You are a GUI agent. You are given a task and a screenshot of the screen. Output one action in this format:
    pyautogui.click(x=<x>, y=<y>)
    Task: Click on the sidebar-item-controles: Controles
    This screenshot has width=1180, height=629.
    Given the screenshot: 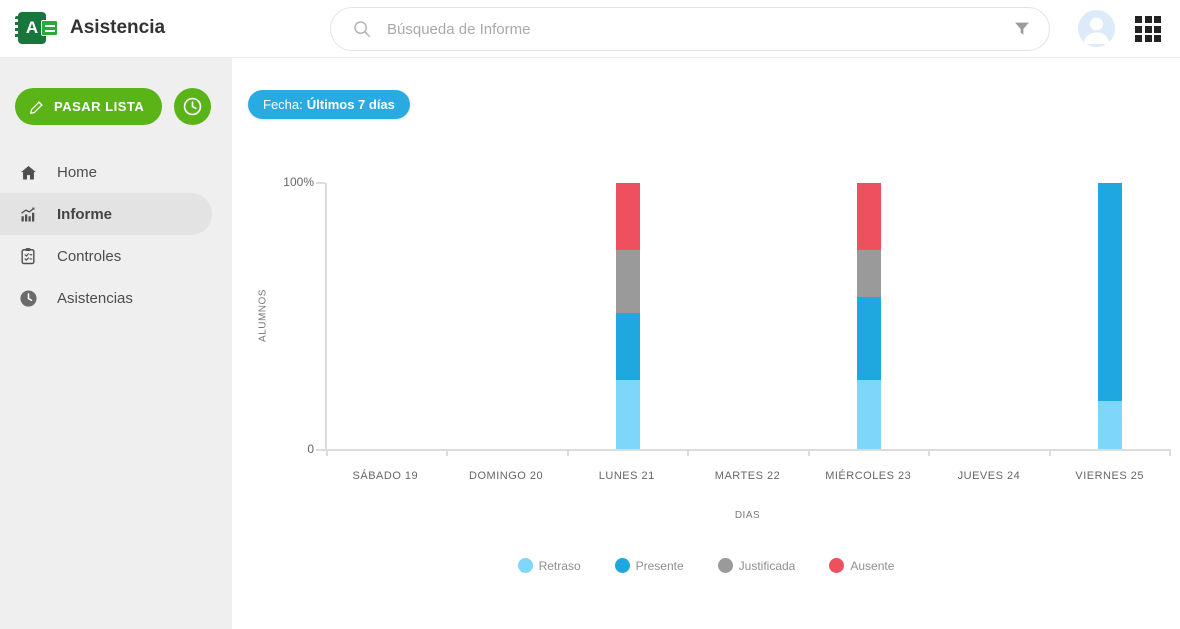 What is the action you would take?
    pyautogui.click(x=106, y=256)
    